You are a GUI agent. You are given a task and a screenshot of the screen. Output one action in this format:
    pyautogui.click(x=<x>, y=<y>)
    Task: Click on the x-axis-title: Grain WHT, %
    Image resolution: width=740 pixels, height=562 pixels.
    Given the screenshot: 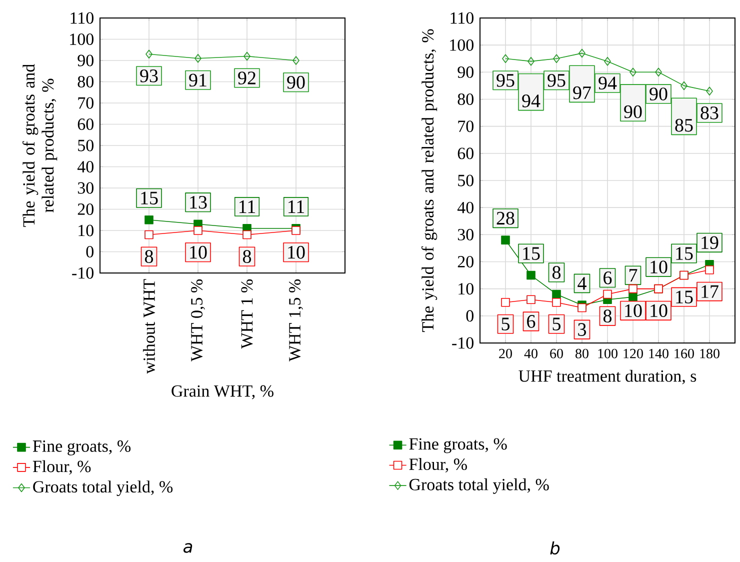 What is the action you would take?
    pyautogui.click(x=223, y=392)
    